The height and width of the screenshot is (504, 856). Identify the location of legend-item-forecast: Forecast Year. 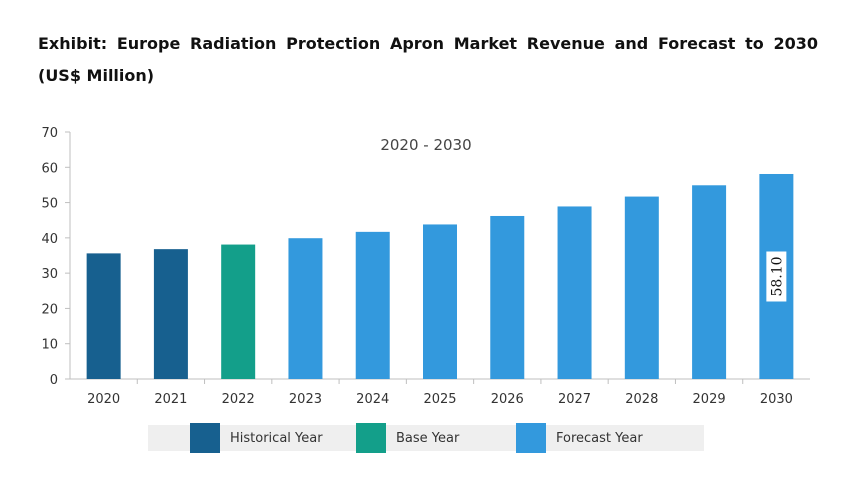
(579, 438).